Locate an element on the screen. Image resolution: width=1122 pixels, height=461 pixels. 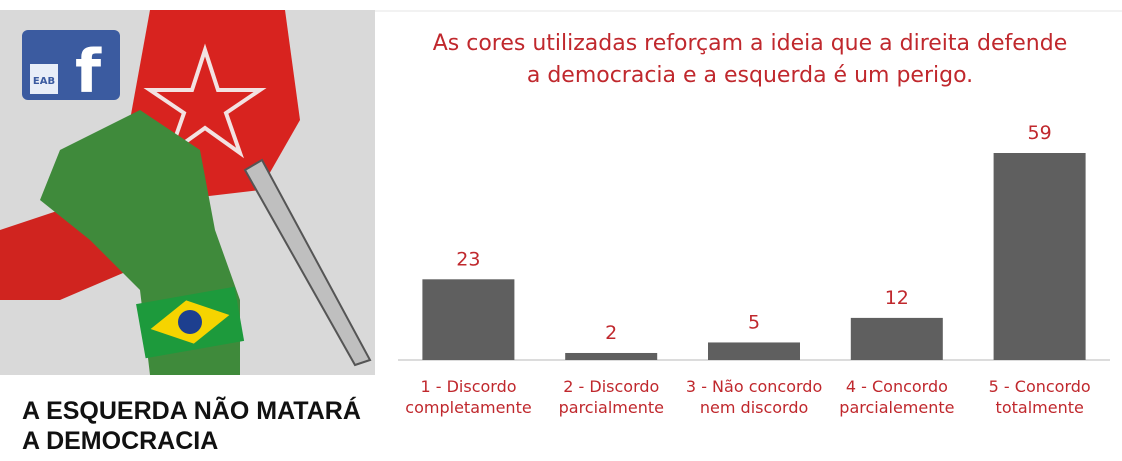
x-tick-label: 1 - Discordo completamente is located at coordinates (468, 397).